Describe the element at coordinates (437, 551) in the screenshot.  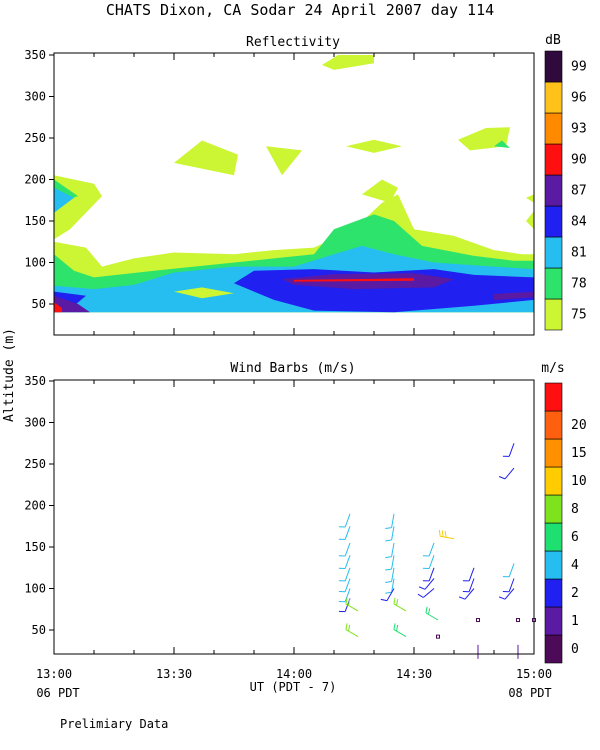
I see `wind-barbs` at that location.